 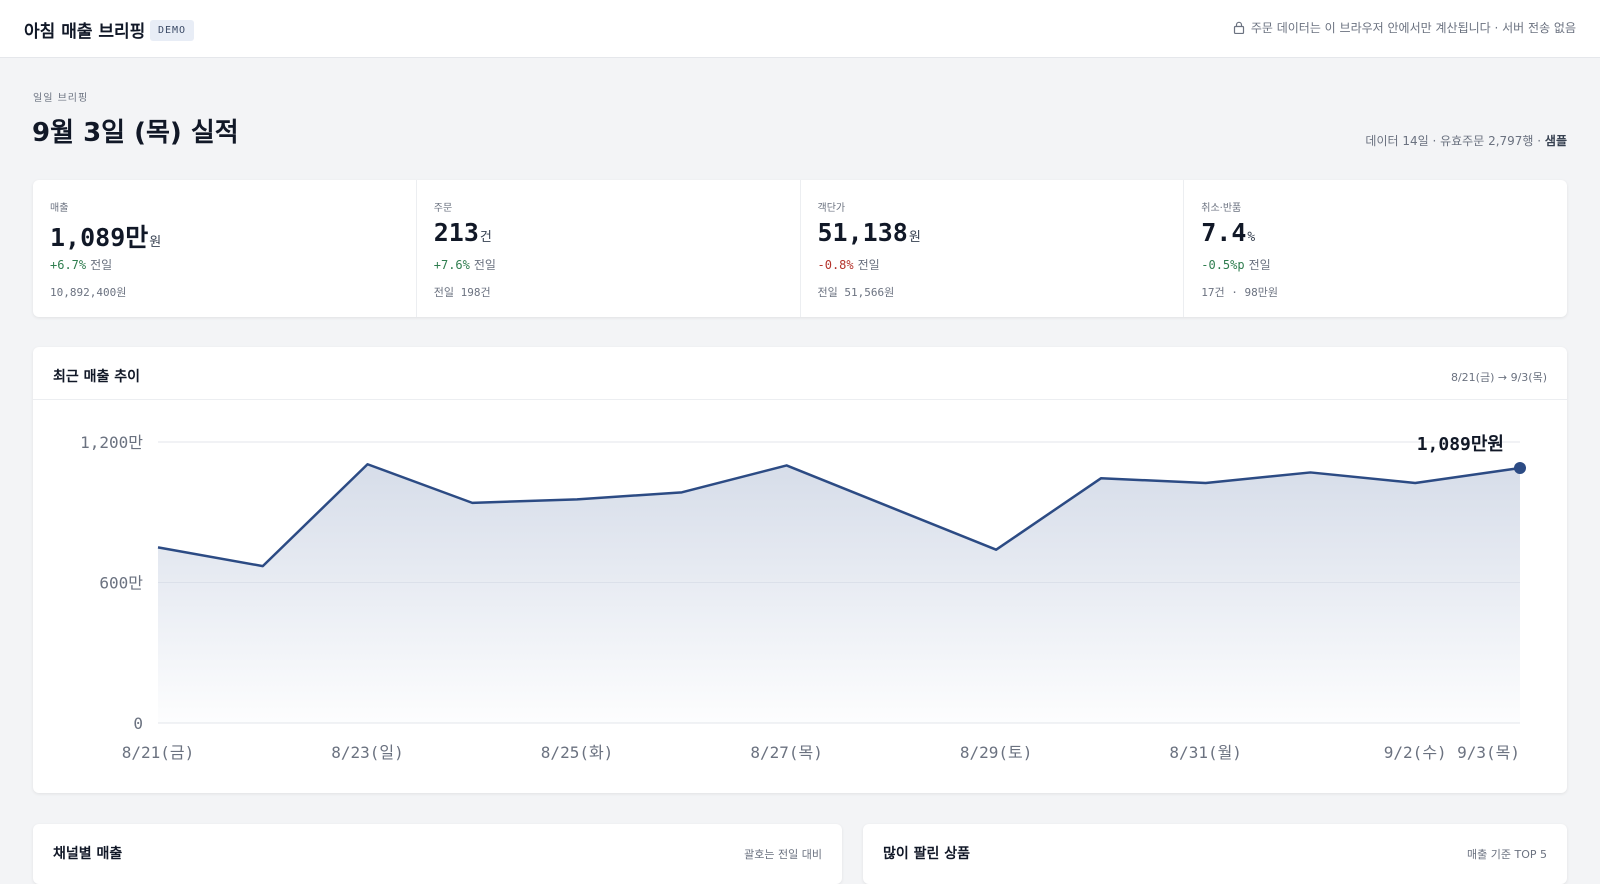 I want to click on y-tick-label: 600만, so click(x=121, y=583).